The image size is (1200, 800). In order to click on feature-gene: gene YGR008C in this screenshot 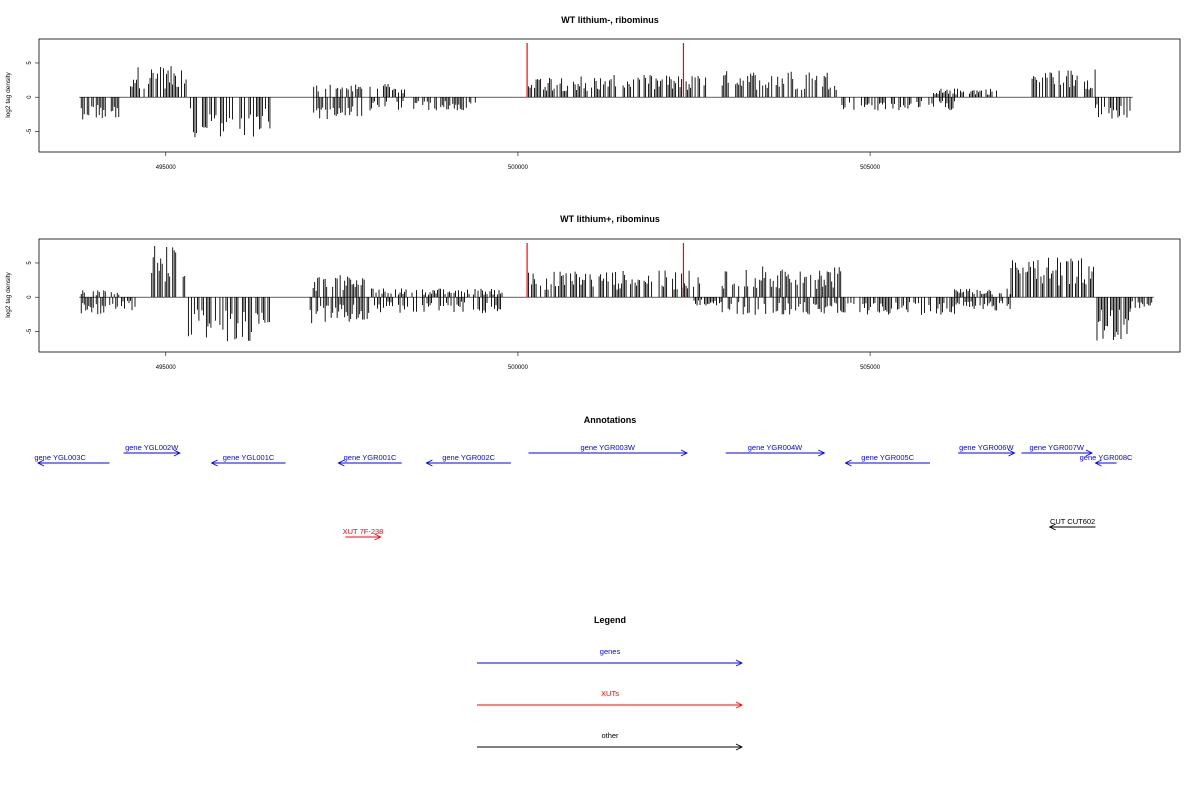, I will do `click(1106, 460)`.